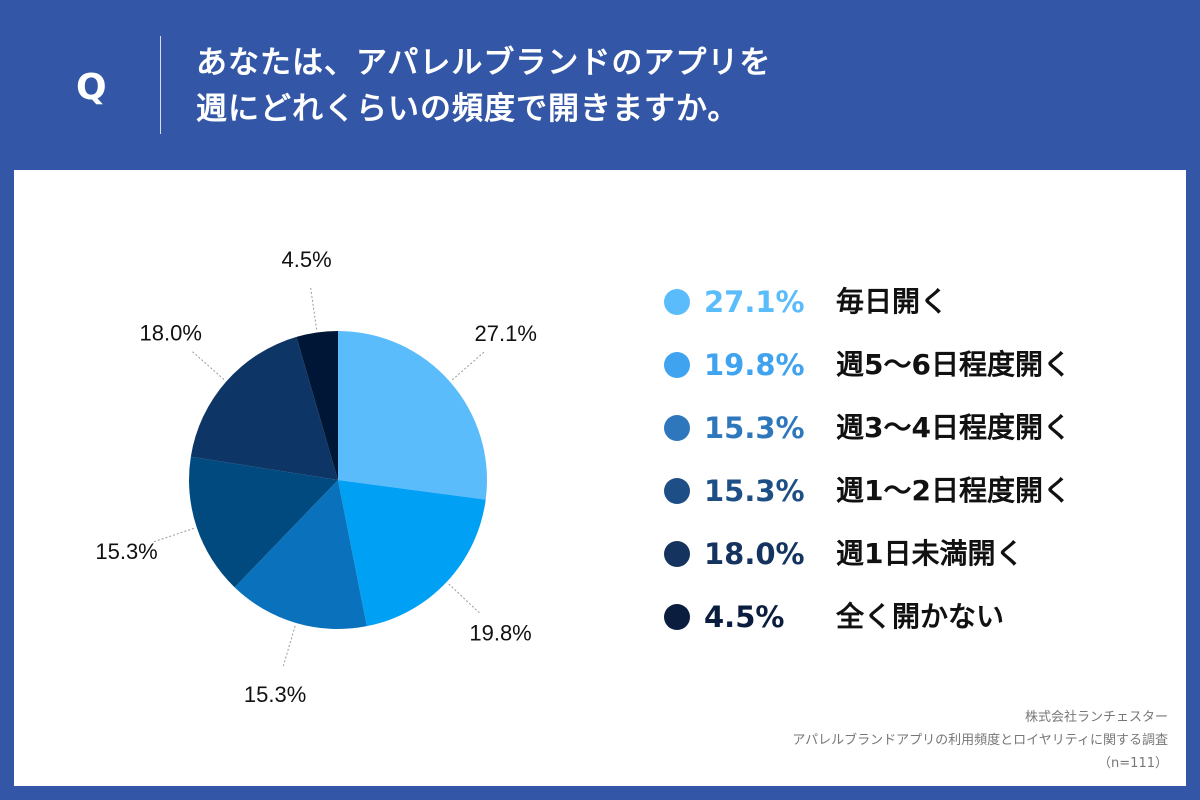 The height and width of the screenshot is (800, 1200). What do you see at coordinates (1133, 763) in the screenshot?
I see `source-sample-size: （n=111）` at bounding box center [1133, 763].